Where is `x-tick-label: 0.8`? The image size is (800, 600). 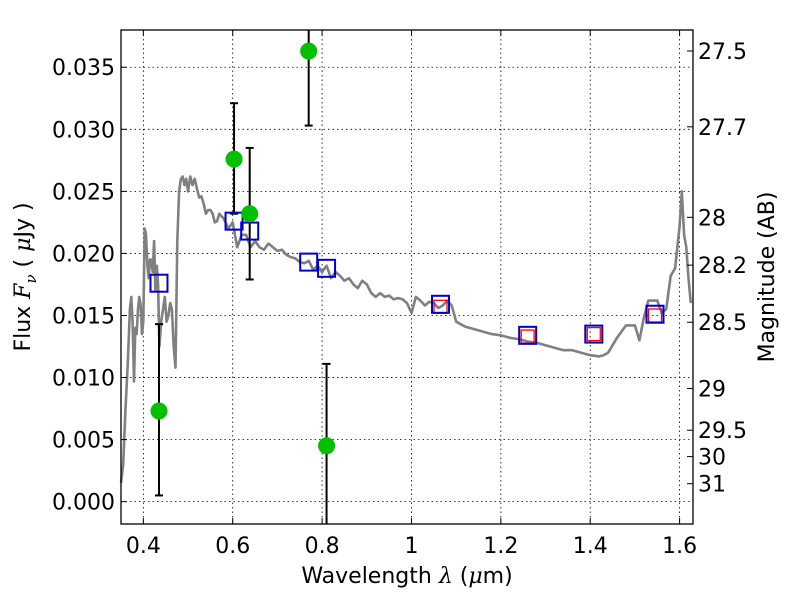
x-tick-label: 0.8 is located at coordinates (322, 546).